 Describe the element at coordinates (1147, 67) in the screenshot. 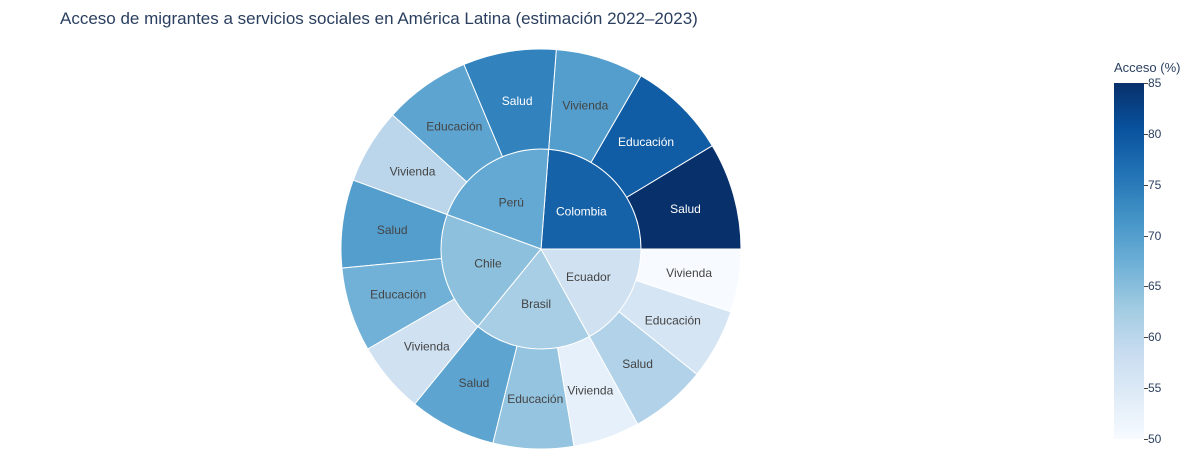

I see `colorbar-title: Acceso (%)` at that location.